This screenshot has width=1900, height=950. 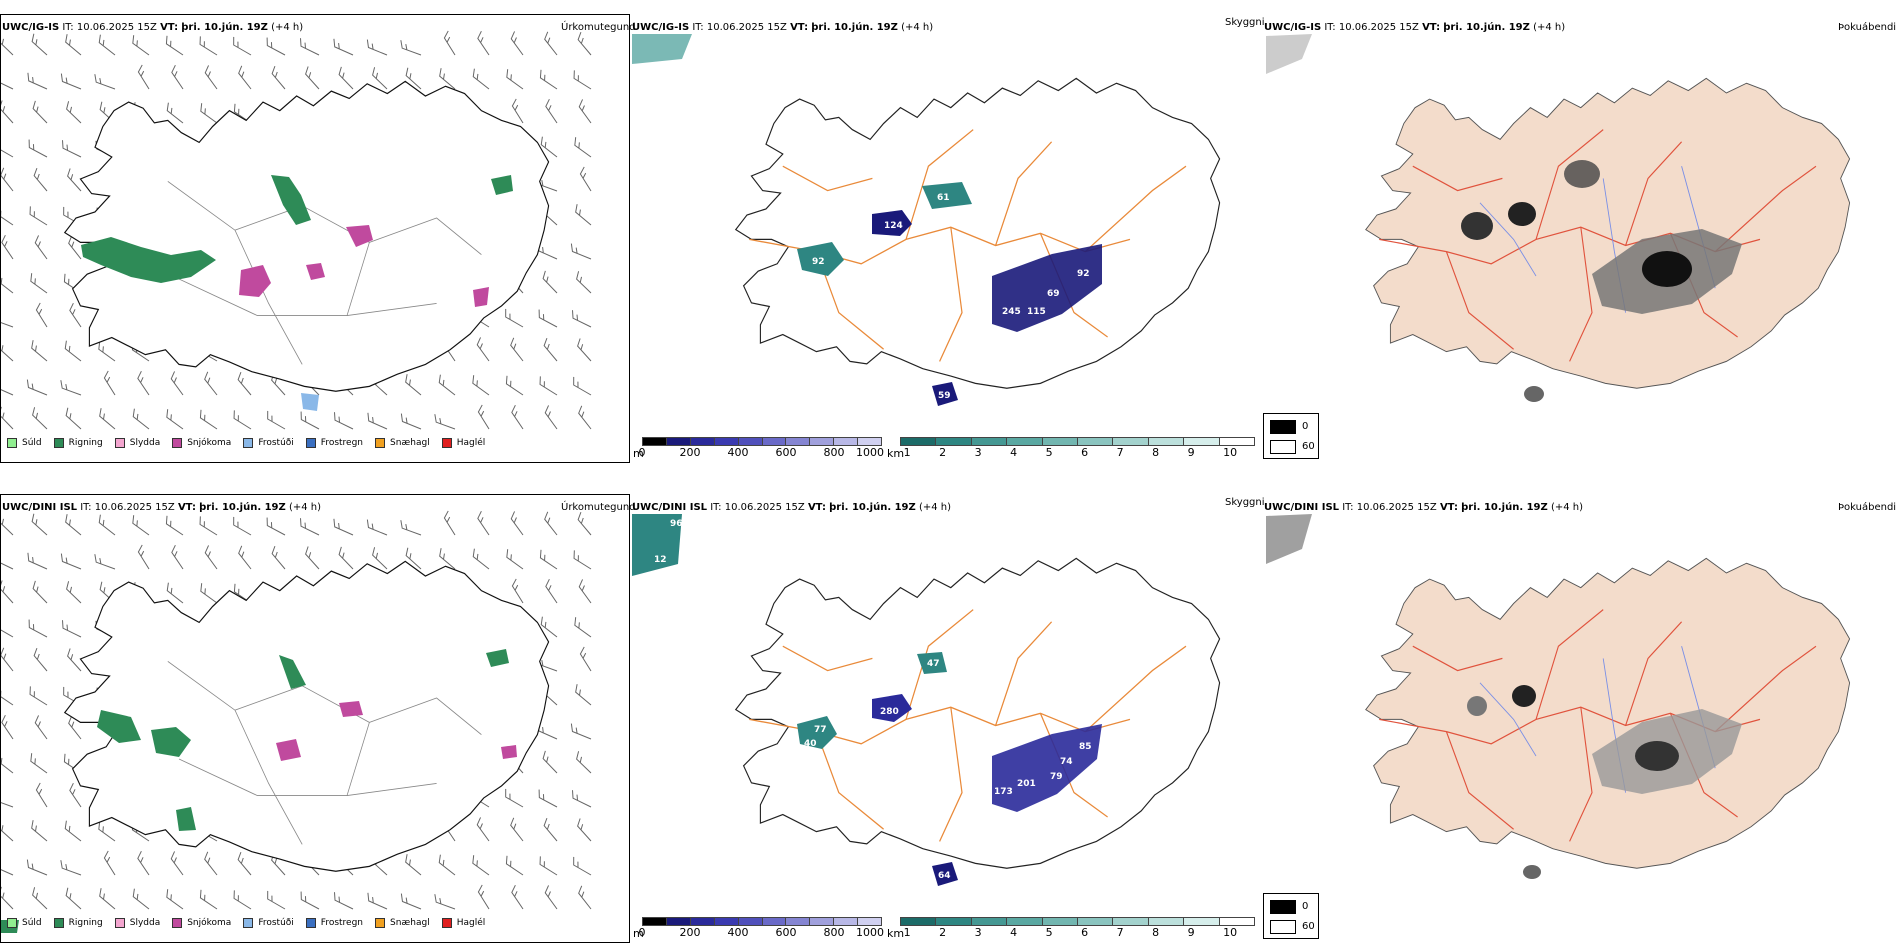 What do you see at coordinates (201, 443) in the screenshot?
I see `legend-item-snjokoma: Snjókoma` at bounding box center [201, 443].